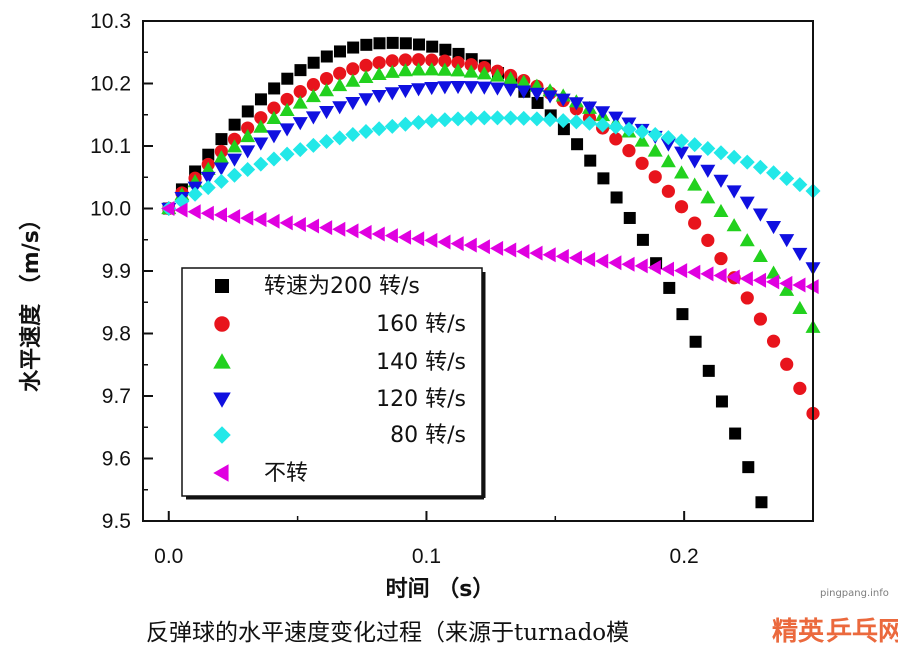 Image resolution: width=898 pixels, height=652 pixels. What do you see at coordinates (110, 209) in the screenshot?
I see `y-tick-label: 10.0` at bounding box center [110, 209].